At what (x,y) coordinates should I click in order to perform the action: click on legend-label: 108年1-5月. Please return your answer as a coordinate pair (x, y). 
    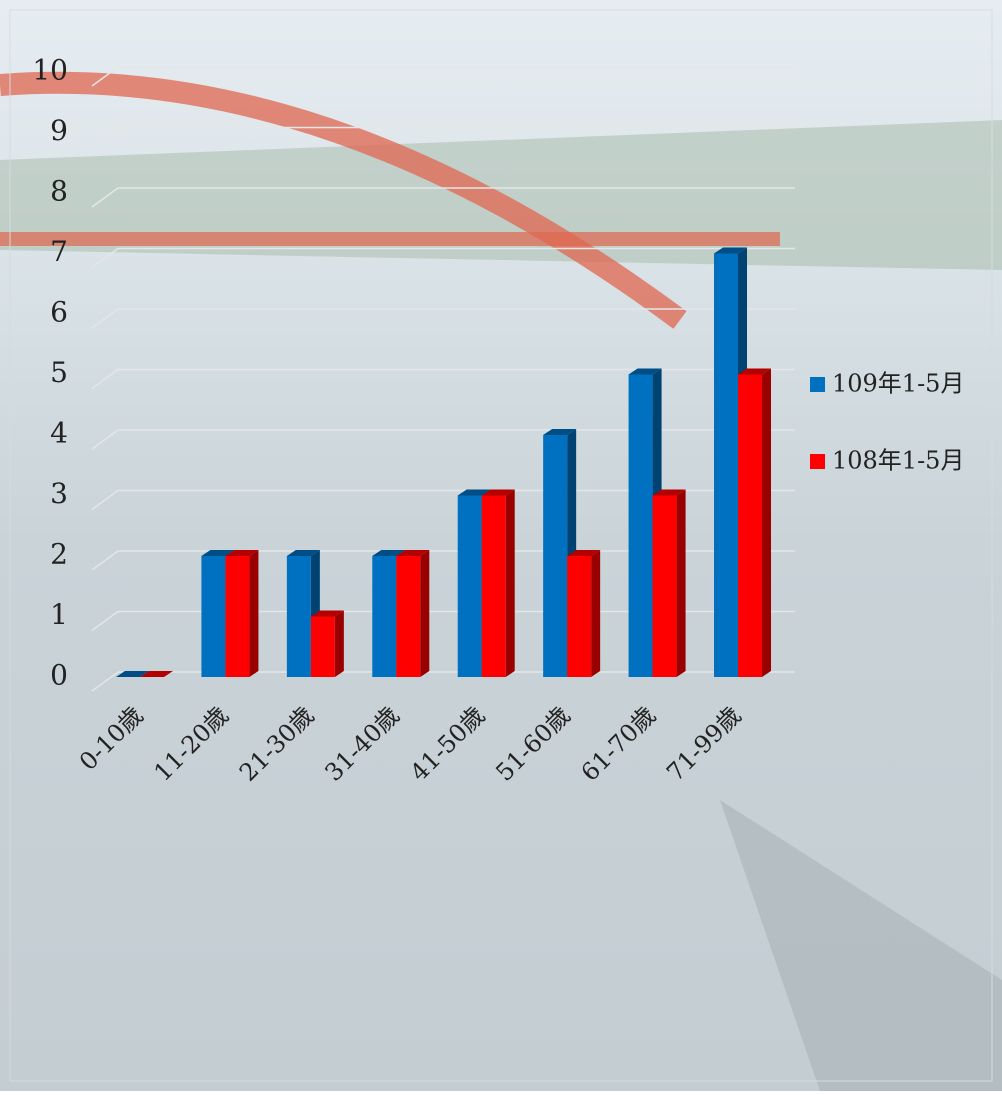
    Looking at the image, I should click on (898, 461).